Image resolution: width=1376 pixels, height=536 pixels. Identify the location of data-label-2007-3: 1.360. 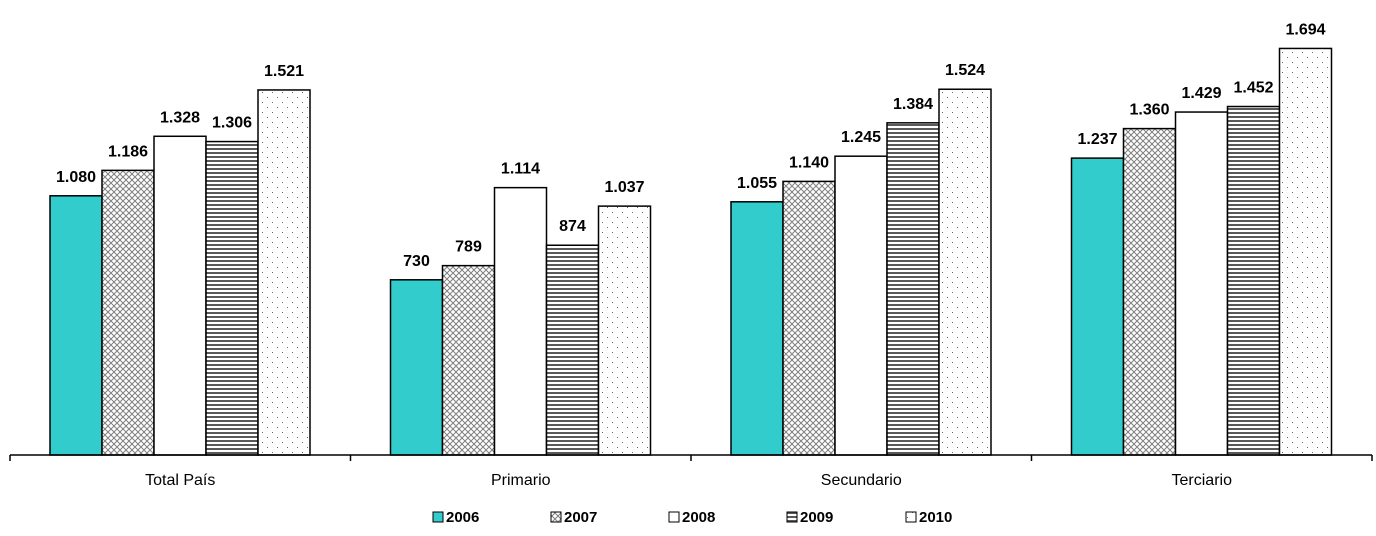
(1149, 110).